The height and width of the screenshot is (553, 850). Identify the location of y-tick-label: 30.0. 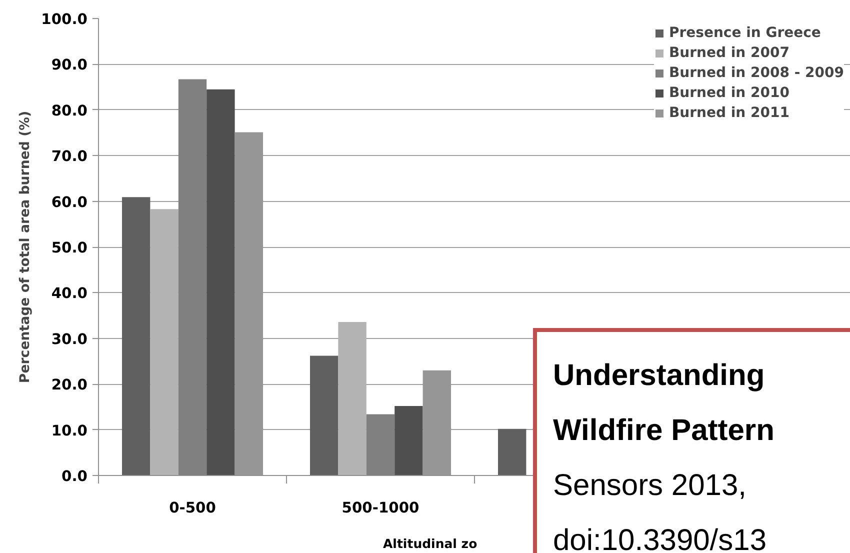
(69, 339).